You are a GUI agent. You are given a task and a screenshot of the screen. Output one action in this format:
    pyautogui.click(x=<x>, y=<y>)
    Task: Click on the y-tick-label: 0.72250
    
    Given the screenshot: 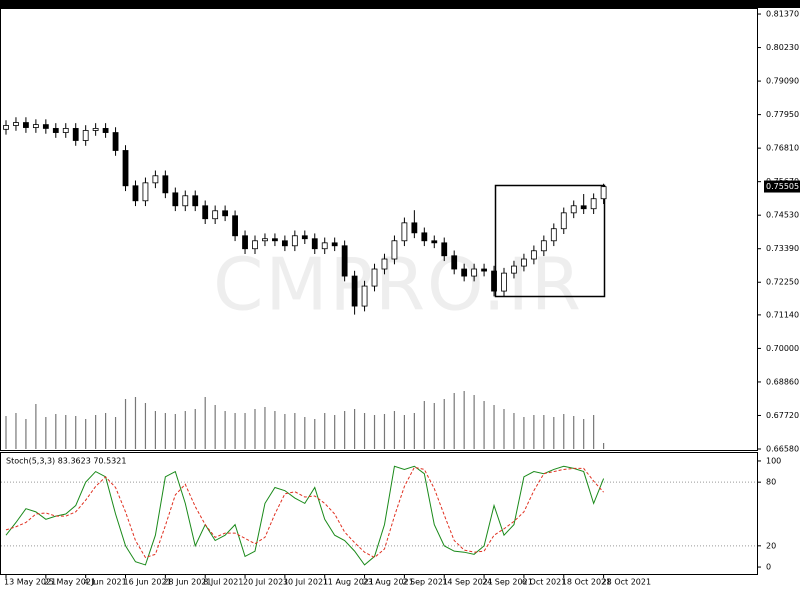 What is the action you would take?
    pyautogui.click(x=782, y=282)
    